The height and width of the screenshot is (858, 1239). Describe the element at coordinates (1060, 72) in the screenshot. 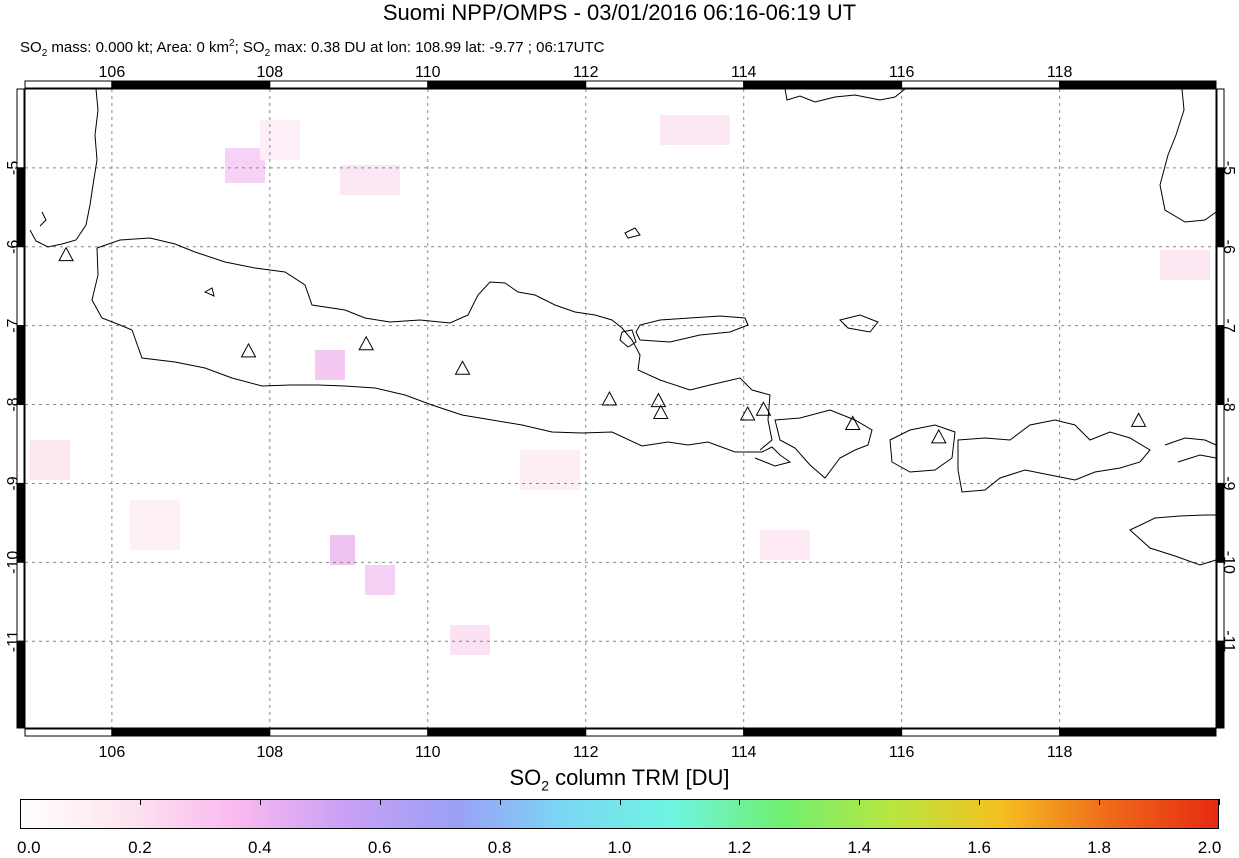

I see `lon-tick-top: 118` at that location.